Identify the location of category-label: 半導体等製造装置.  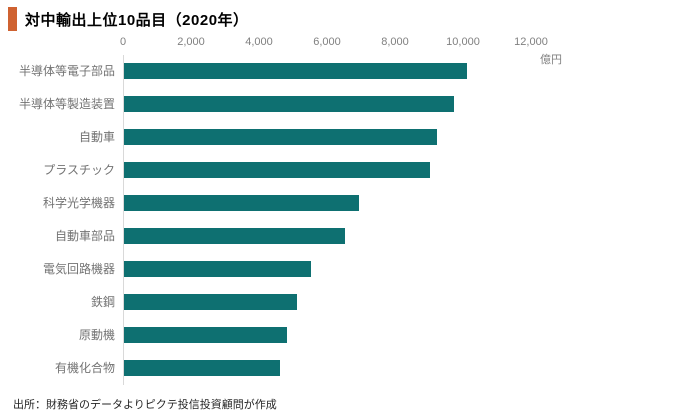
(66, 104).